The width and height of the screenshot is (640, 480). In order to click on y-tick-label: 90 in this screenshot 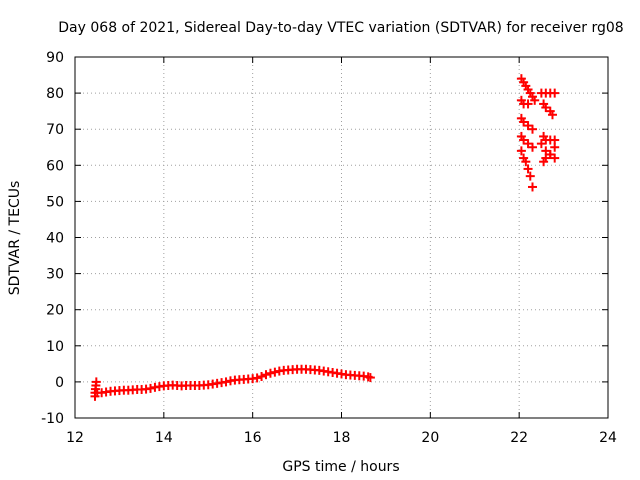, I will do `click(55, 58)`.